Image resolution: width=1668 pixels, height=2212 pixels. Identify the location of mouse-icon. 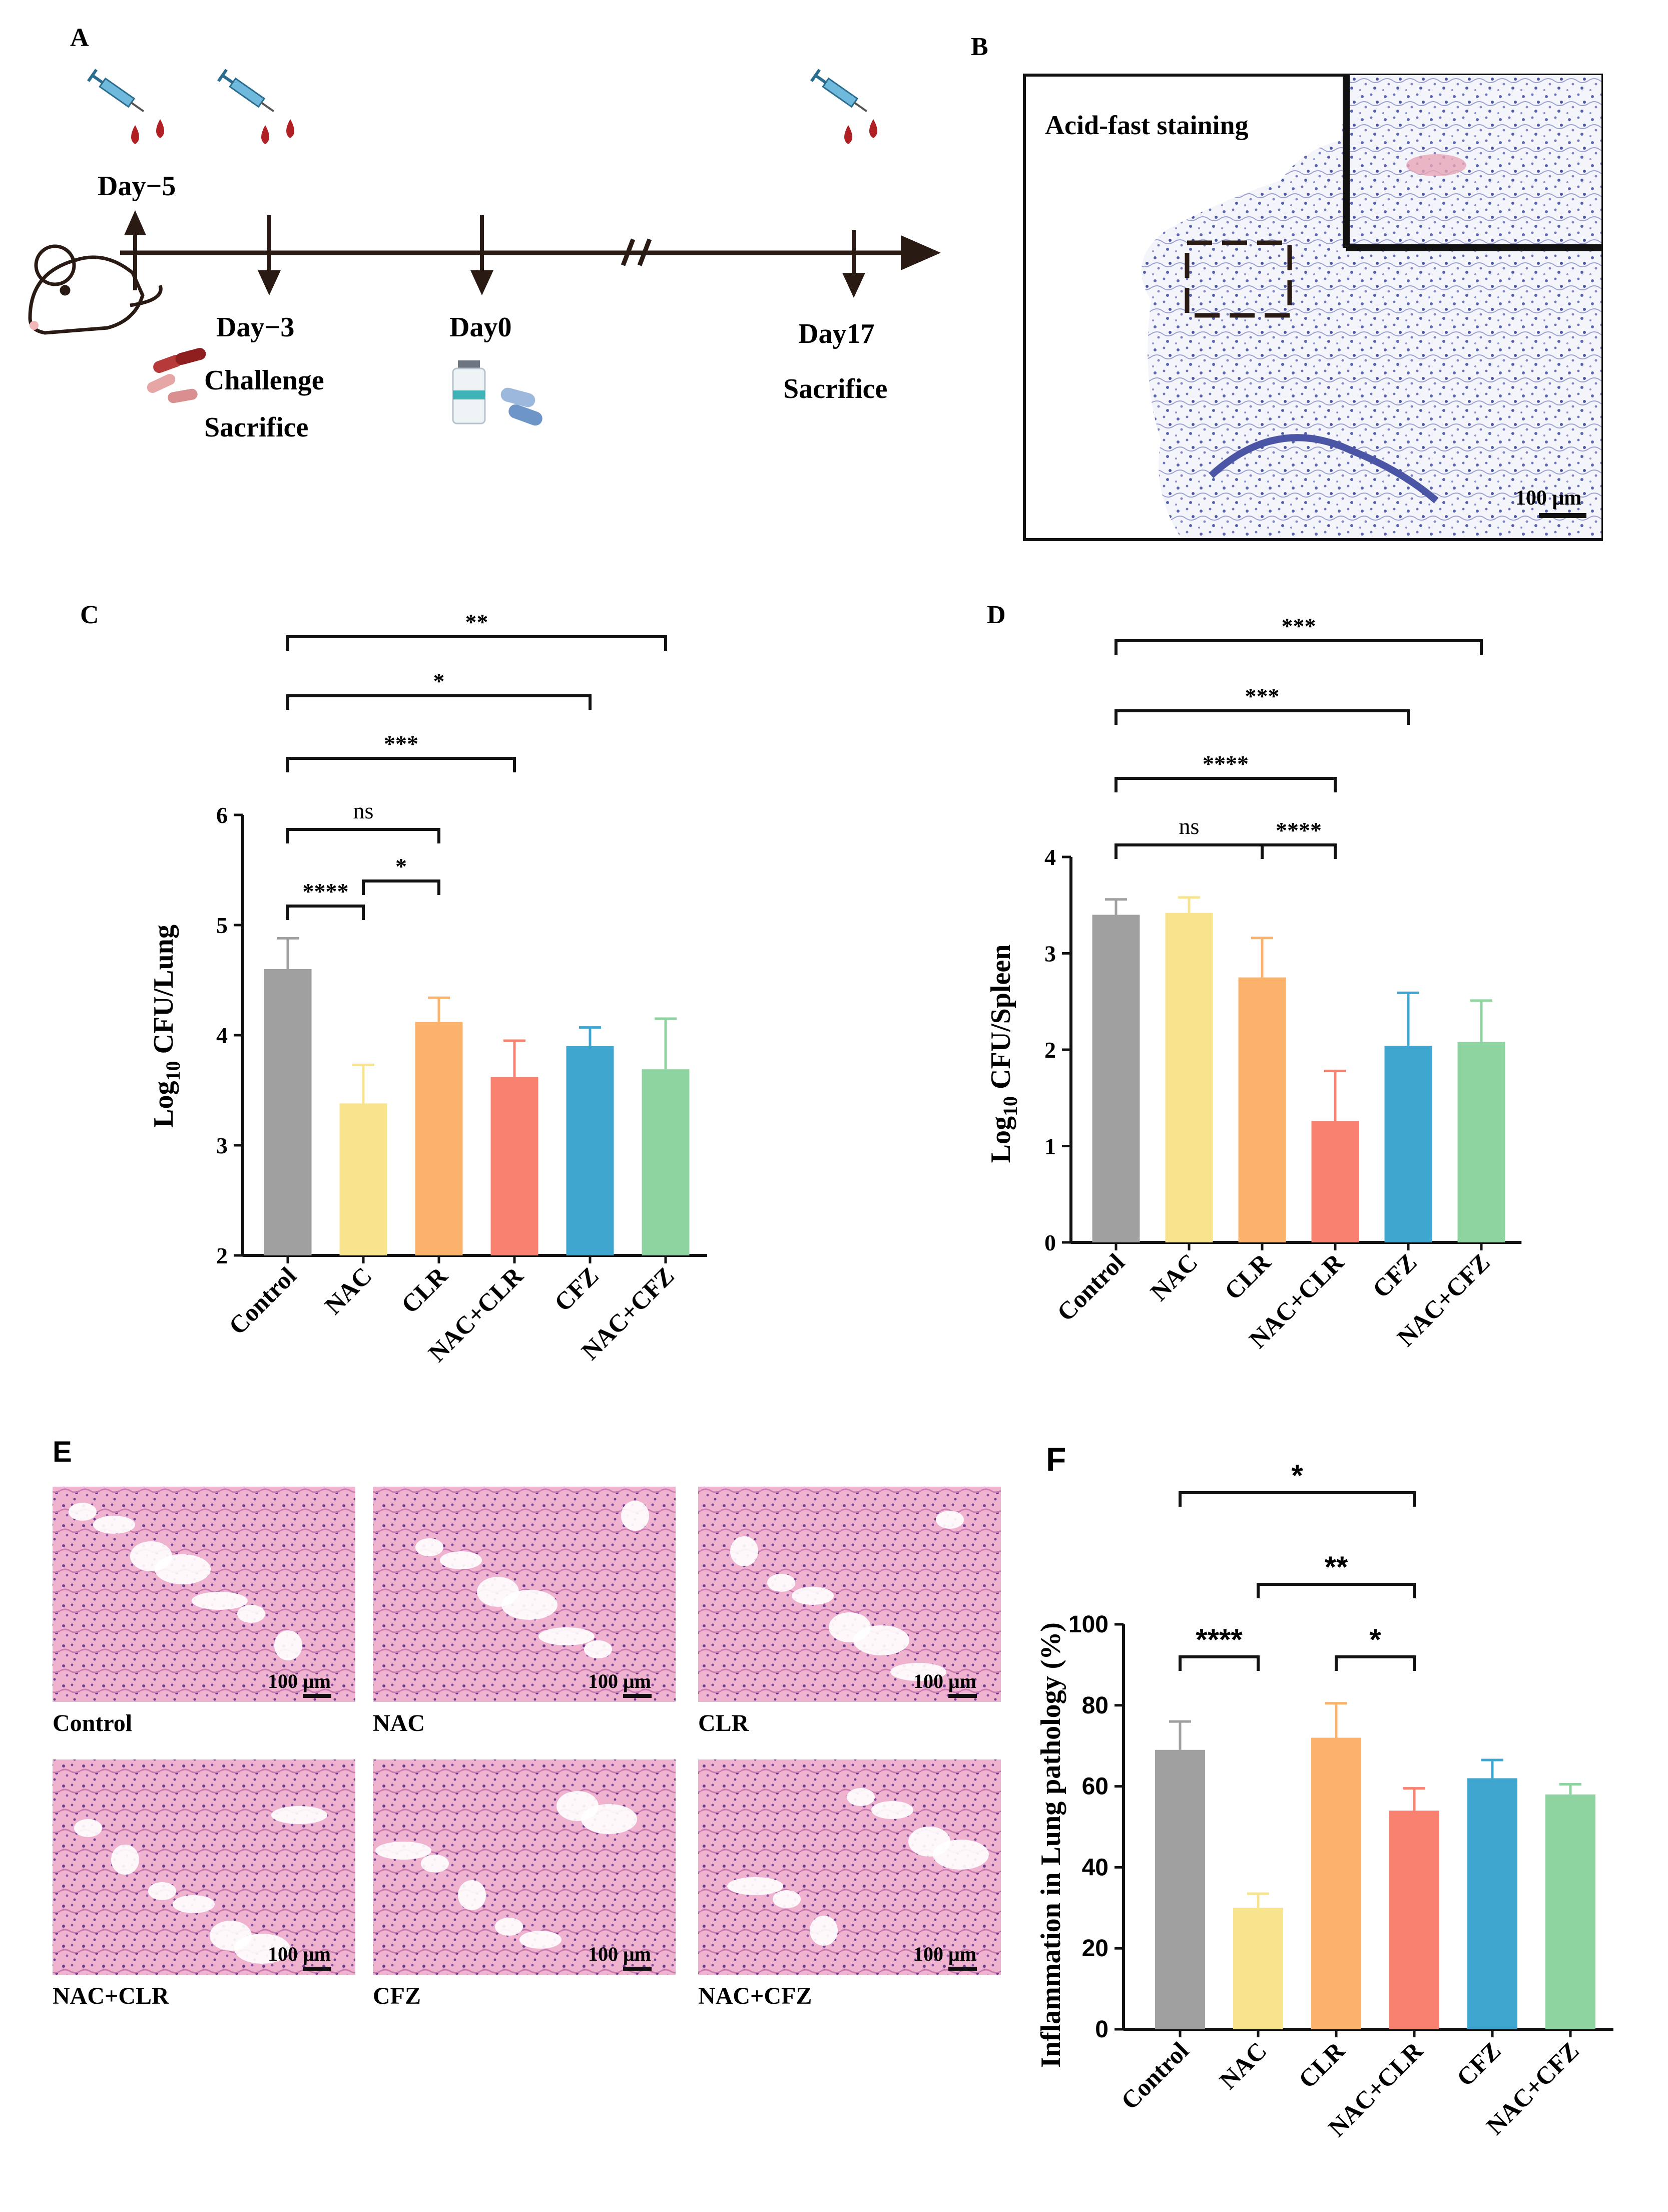
(95, 289).